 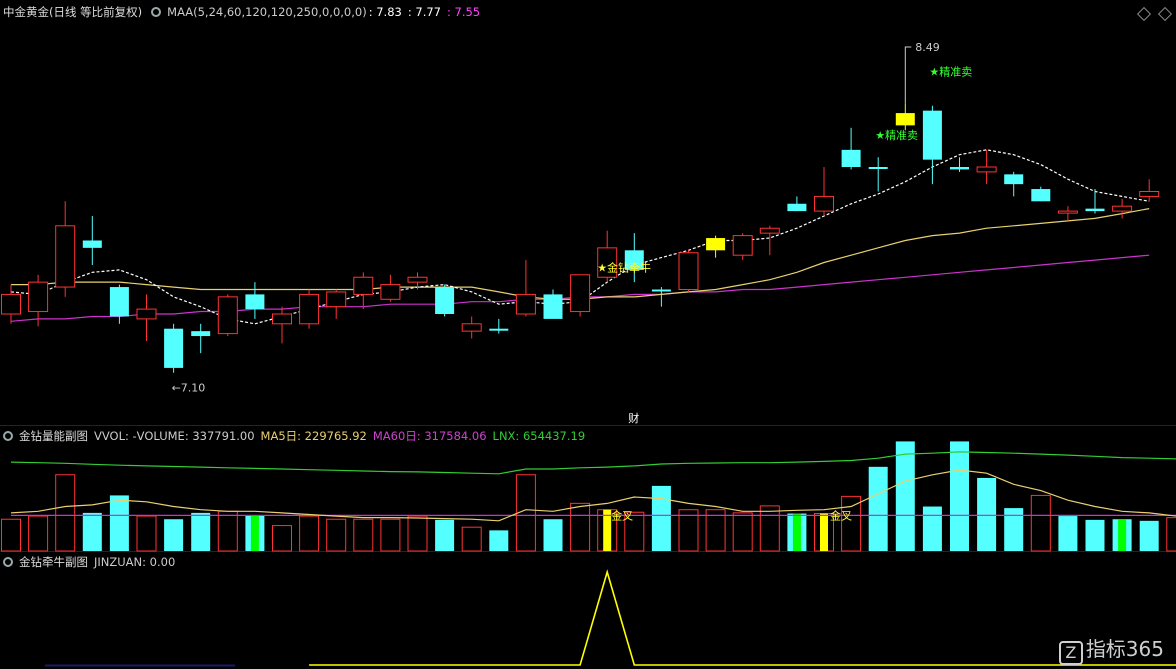 I want to click on low-price-label: ←7.10, so click(x=189, y=388).